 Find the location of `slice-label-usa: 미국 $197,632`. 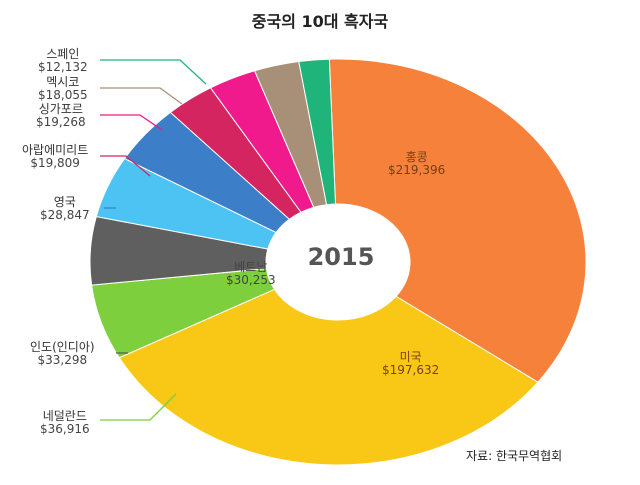

slice-label-usa: 미국 $197,632 is located at coordinates (411, 363).